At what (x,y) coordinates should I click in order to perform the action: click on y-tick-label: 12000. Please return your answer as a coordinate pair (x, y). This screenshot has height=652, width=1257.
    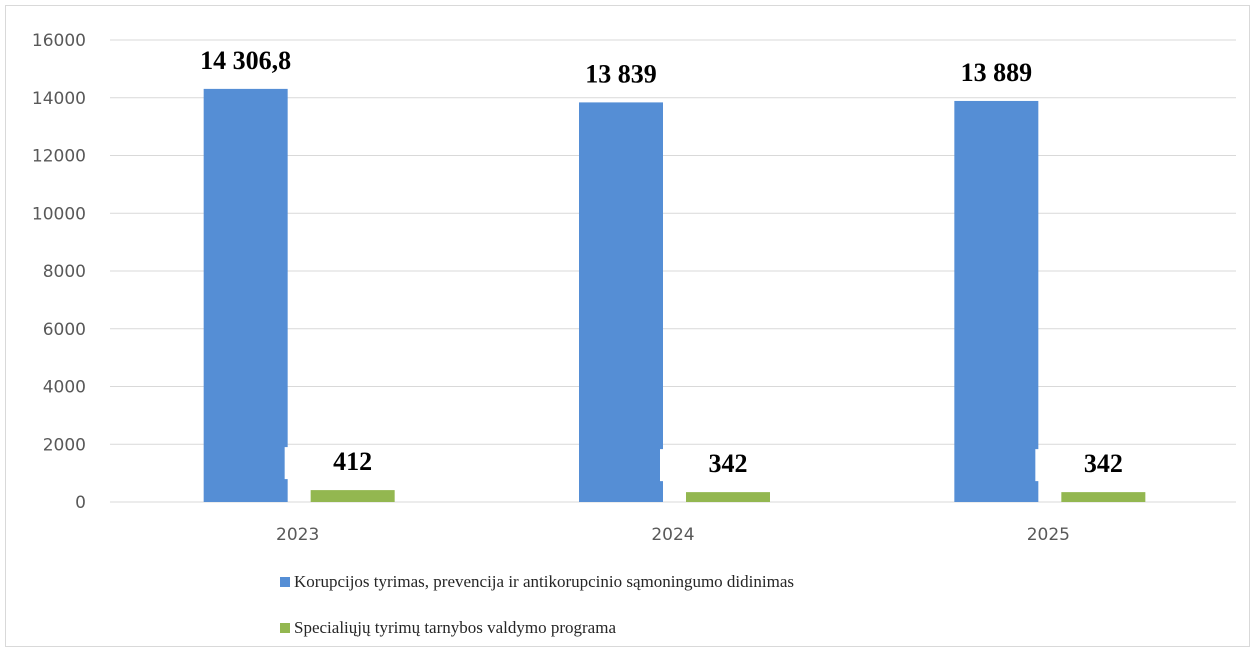
    Looking at the image, I should click on (59, 157).